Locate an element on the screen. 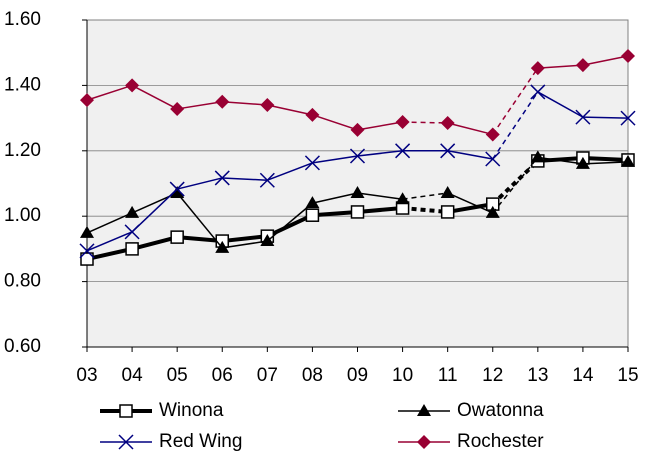  y-tick-label: 1.60 is located at coordinates (22, 19).